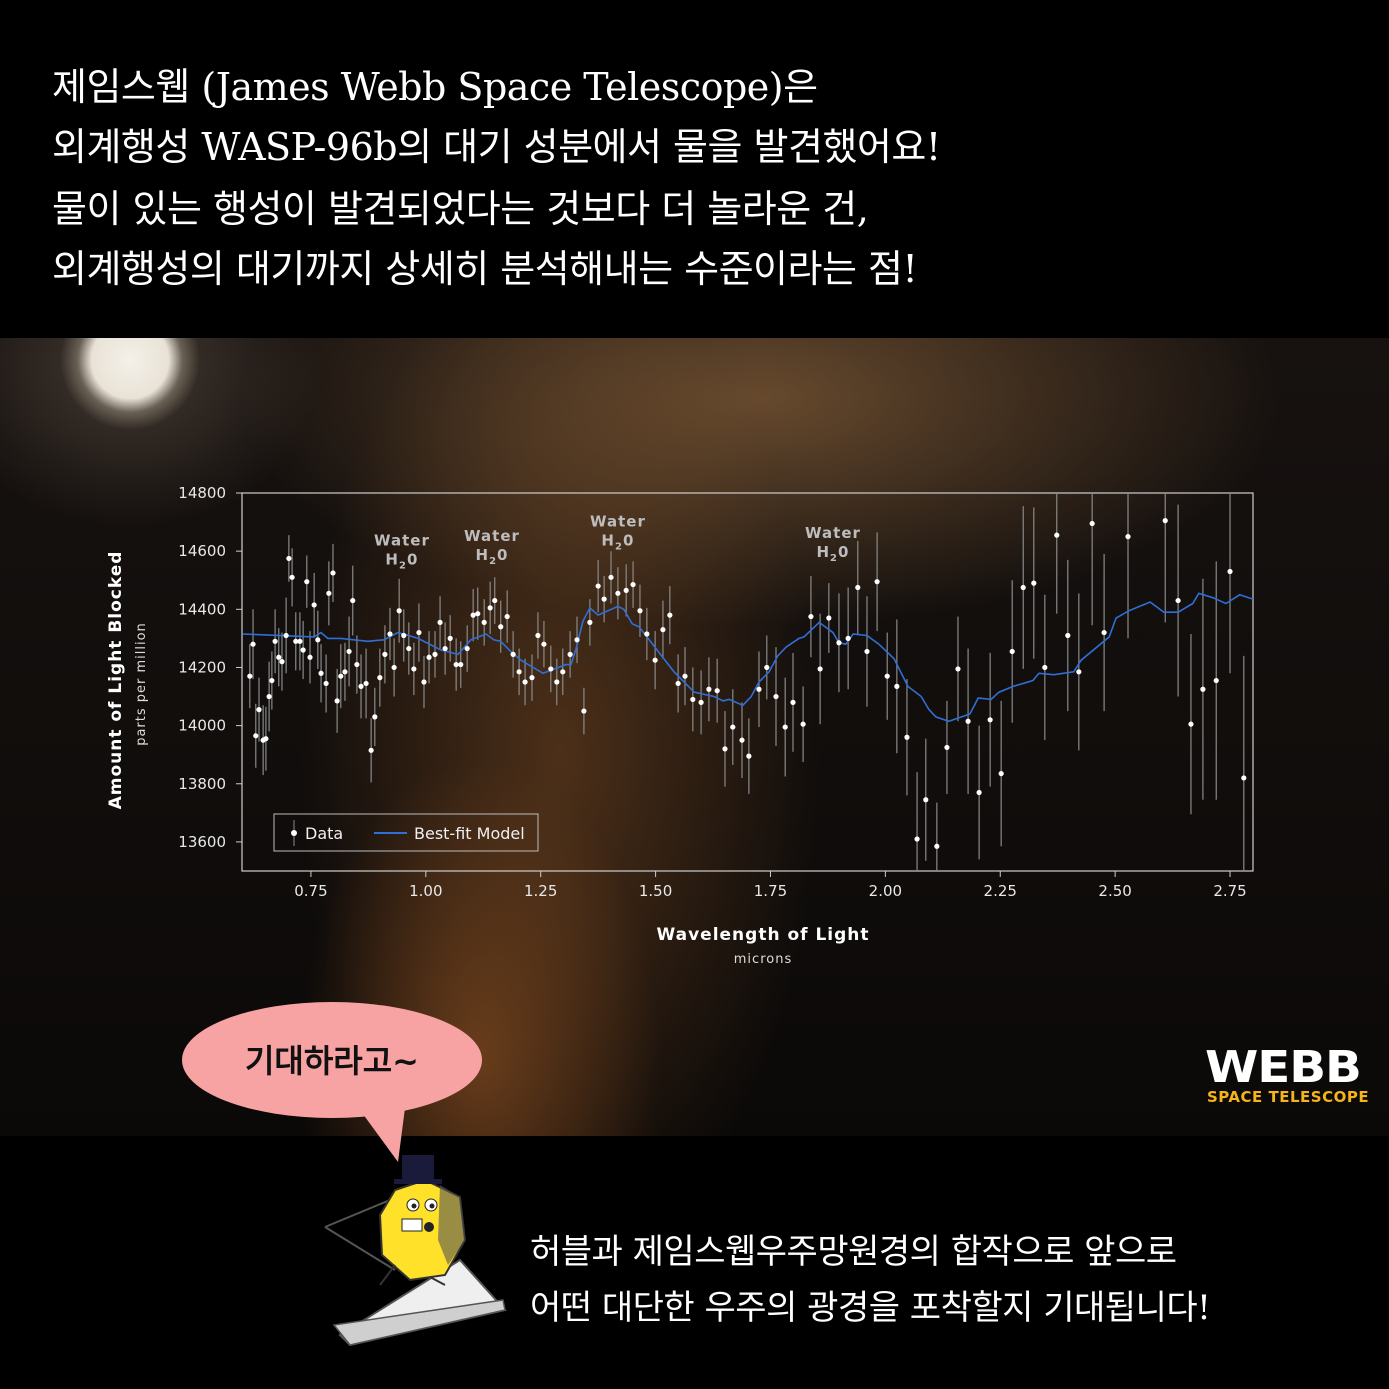  Describe the element at coordinates (415, 1251) in the screenshot. I see `webb-telescope-mascot-icon` at that location.